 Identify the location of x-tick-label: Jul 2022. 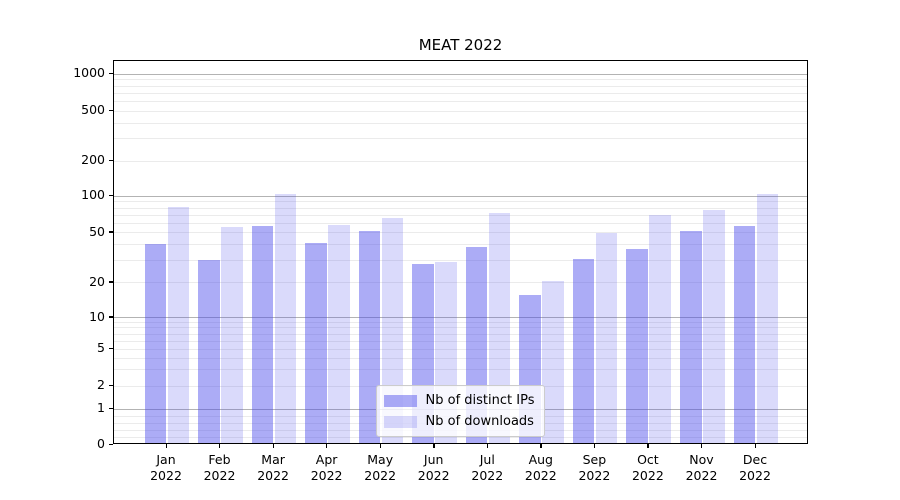
(487, 467).